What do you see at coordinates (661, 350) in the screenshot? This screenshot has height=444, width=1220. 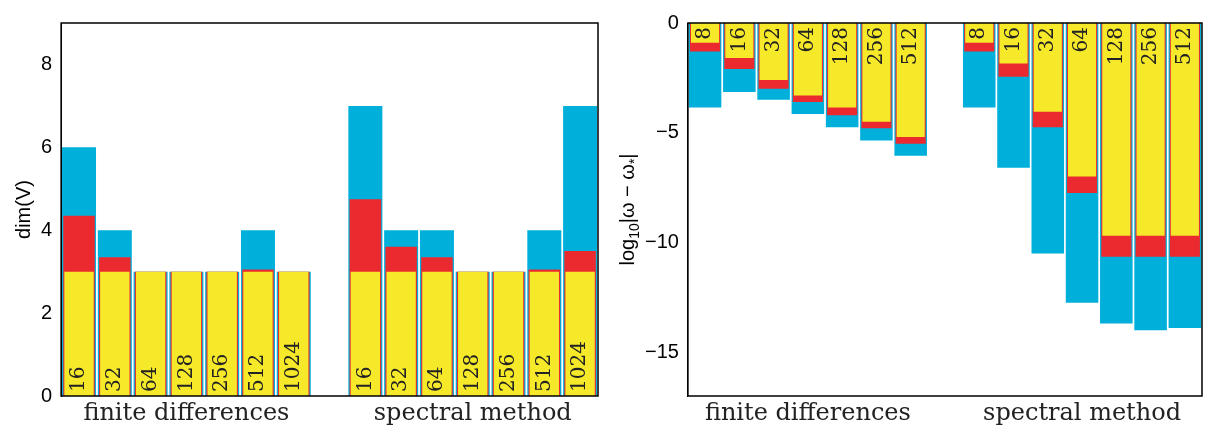 I see `y-tick-label: −15` at bounding box center [661, 350].